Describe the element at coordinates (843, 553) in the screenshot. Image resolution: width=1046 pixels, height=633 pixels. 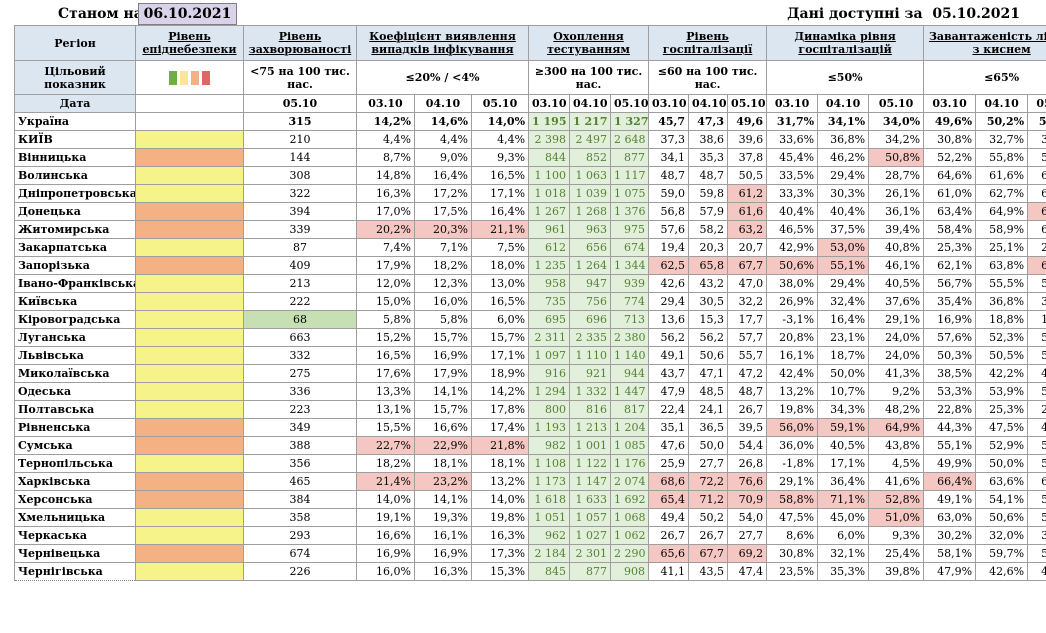
I see `dyn-cell: 32,1%` at that location.